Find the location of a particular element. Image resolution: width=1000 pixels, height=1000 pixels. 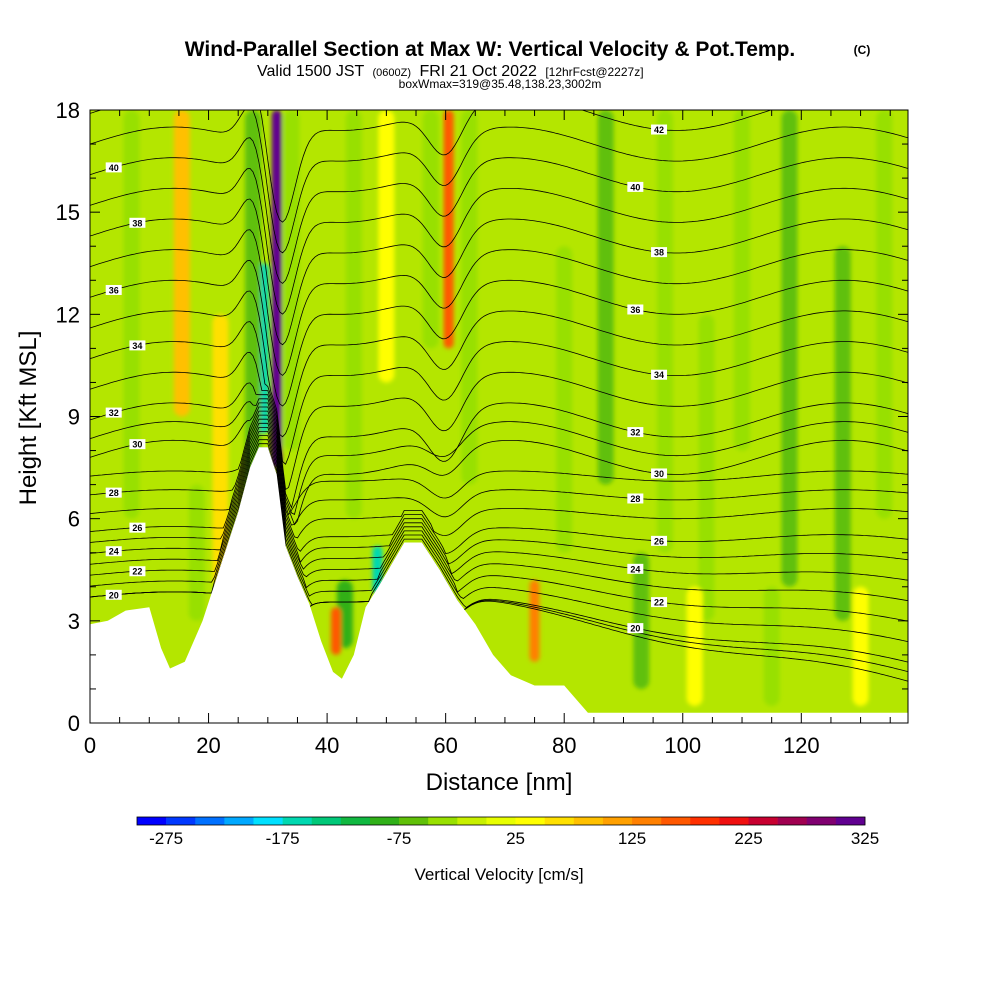

x-axis-label: Distance [nm] is located at coordinates (499, 782).